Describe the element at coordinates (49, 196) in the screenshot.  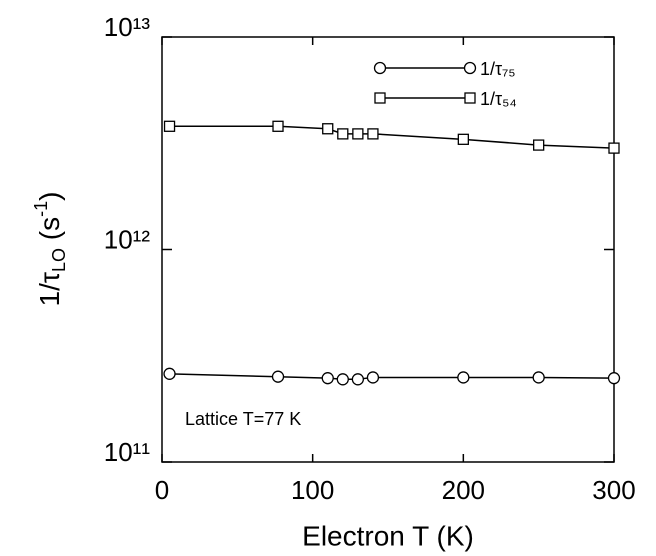
I see `y-axis-label-part: )` at that location.